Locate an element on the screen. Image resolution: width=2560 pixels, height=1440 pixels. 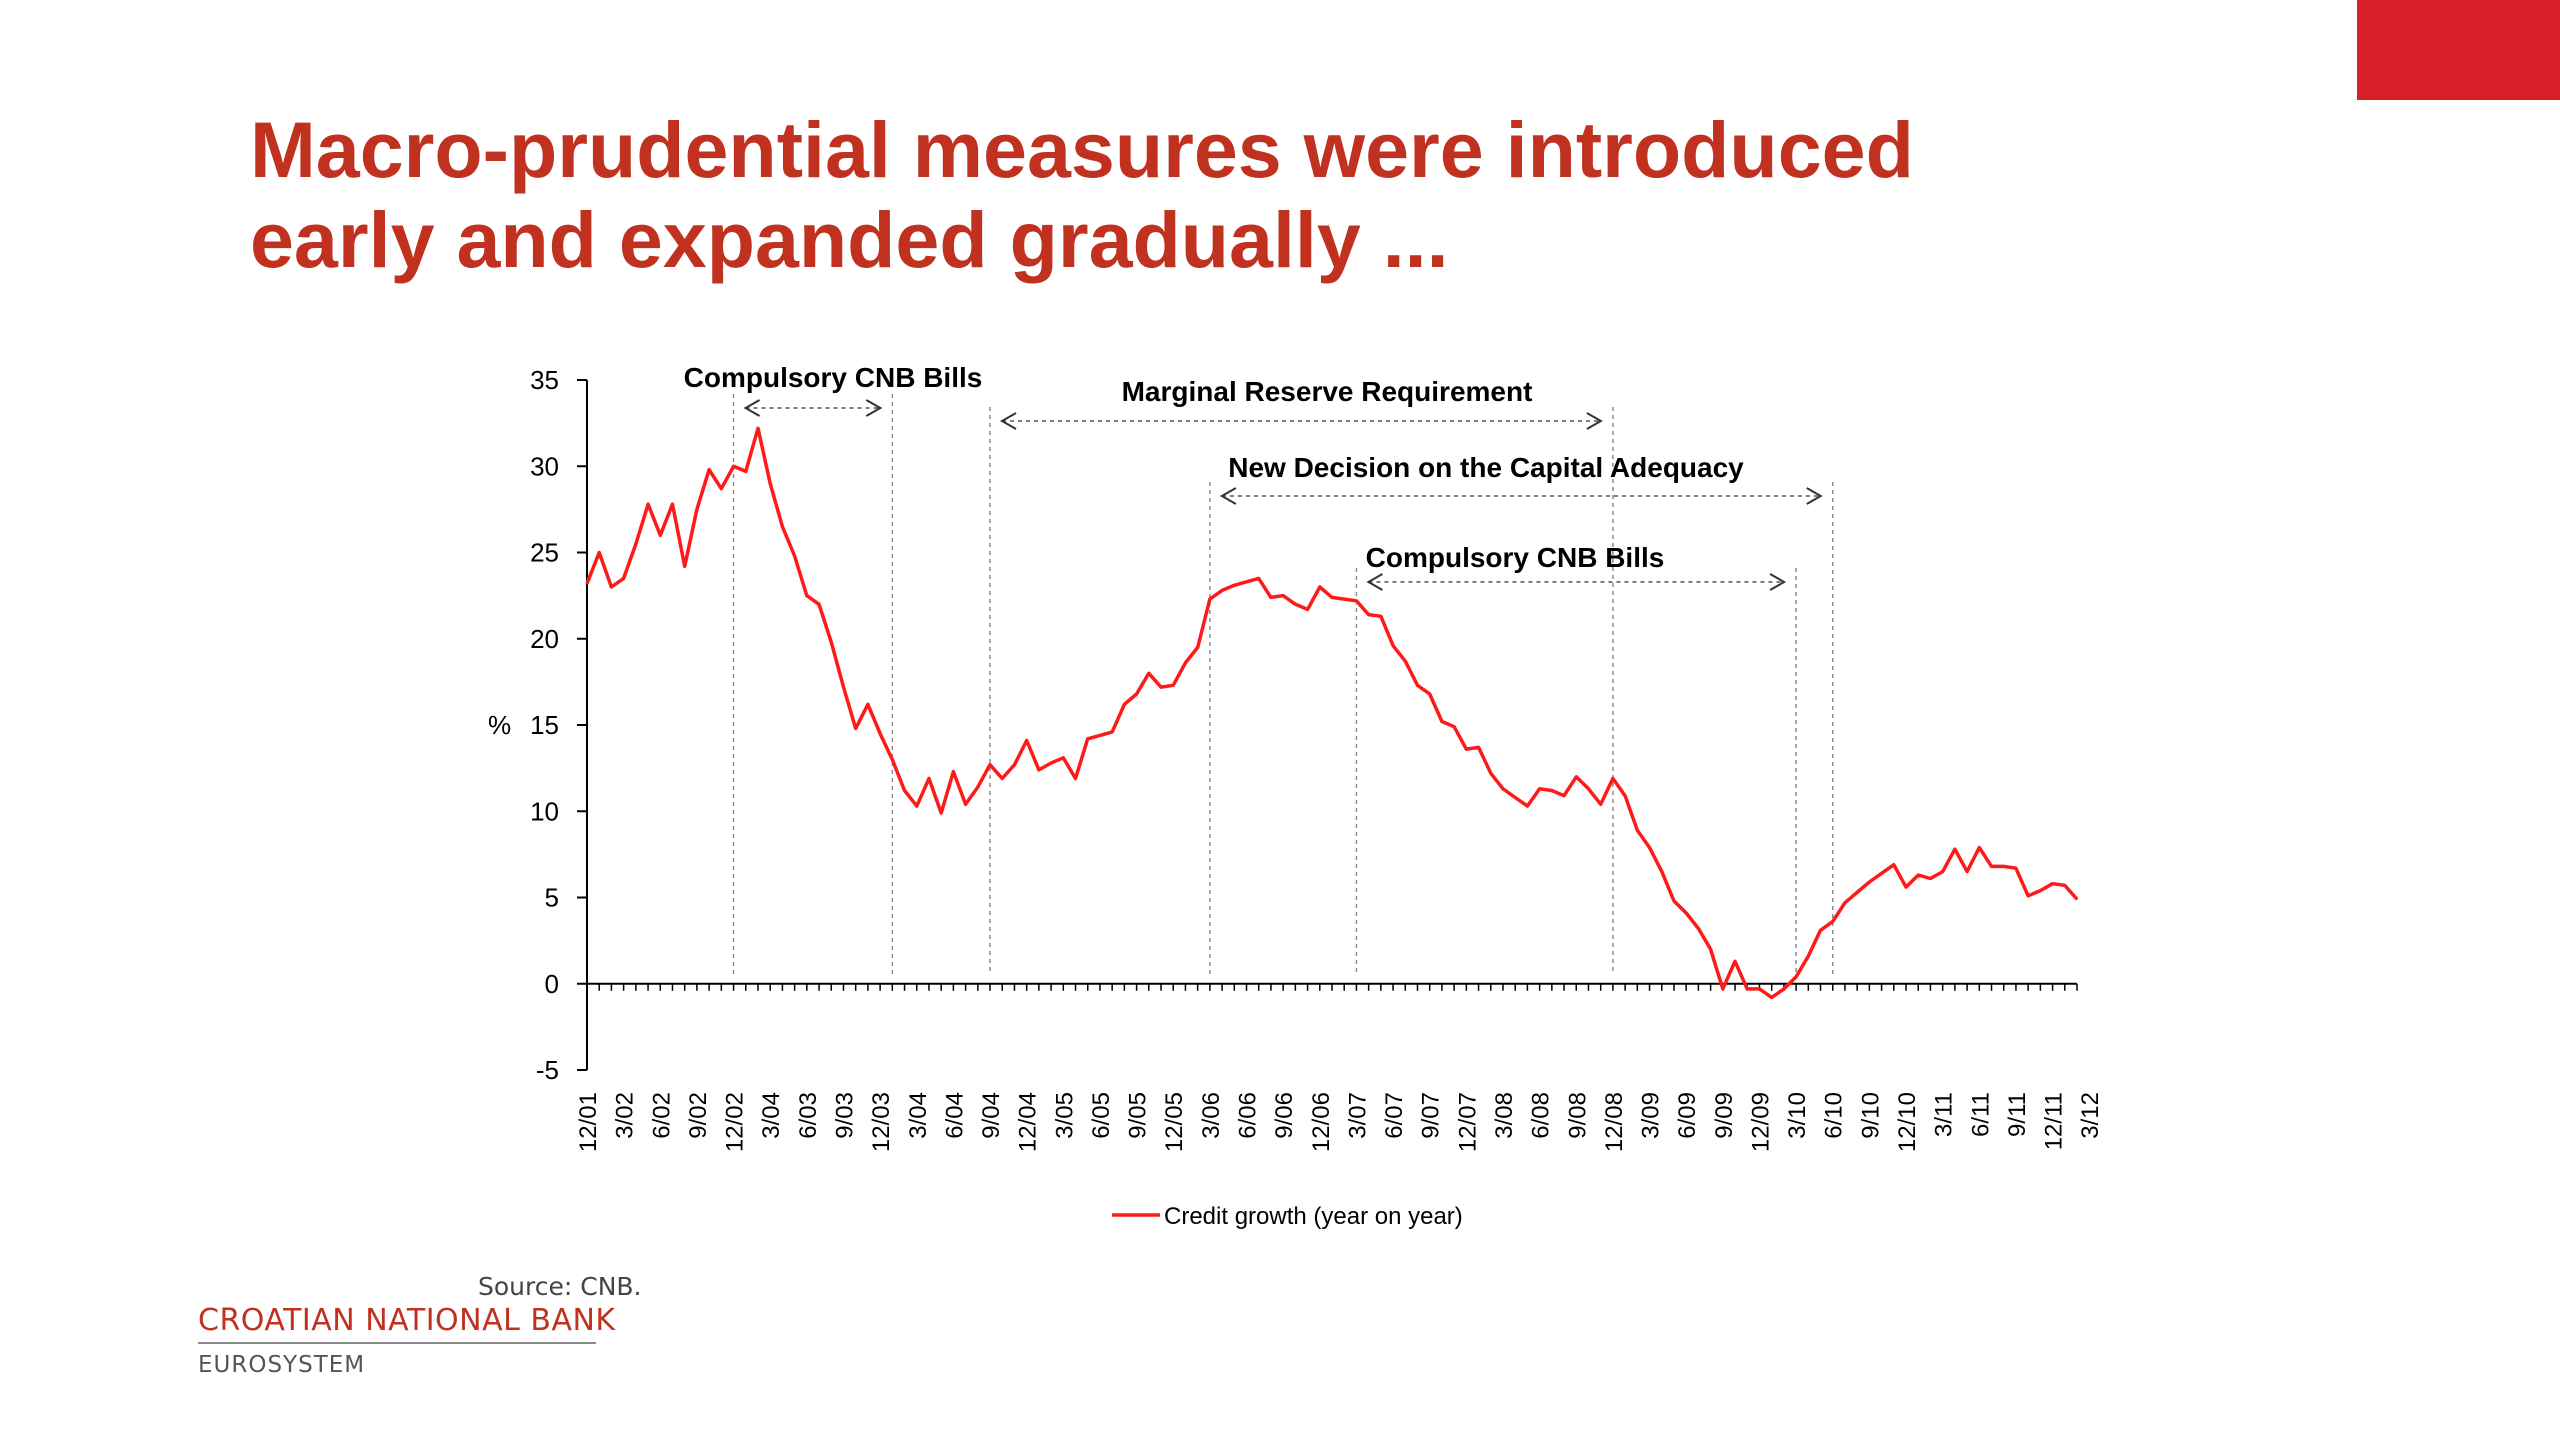
x-tick-label: 12/11 is located at coordinates (2054, 1121).